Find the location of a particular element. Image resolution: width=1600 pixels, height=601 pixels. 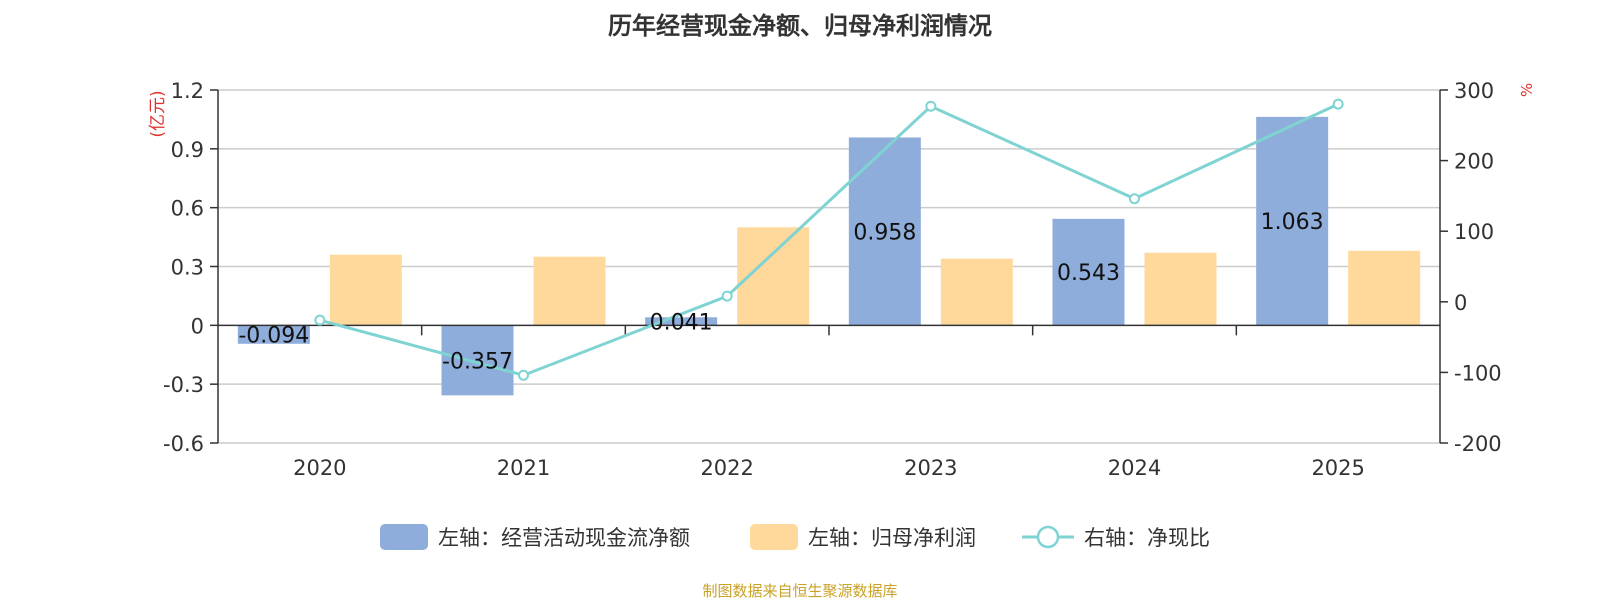

cash-flow-data-label: 1.063 is located at coordinates (1292, 222).